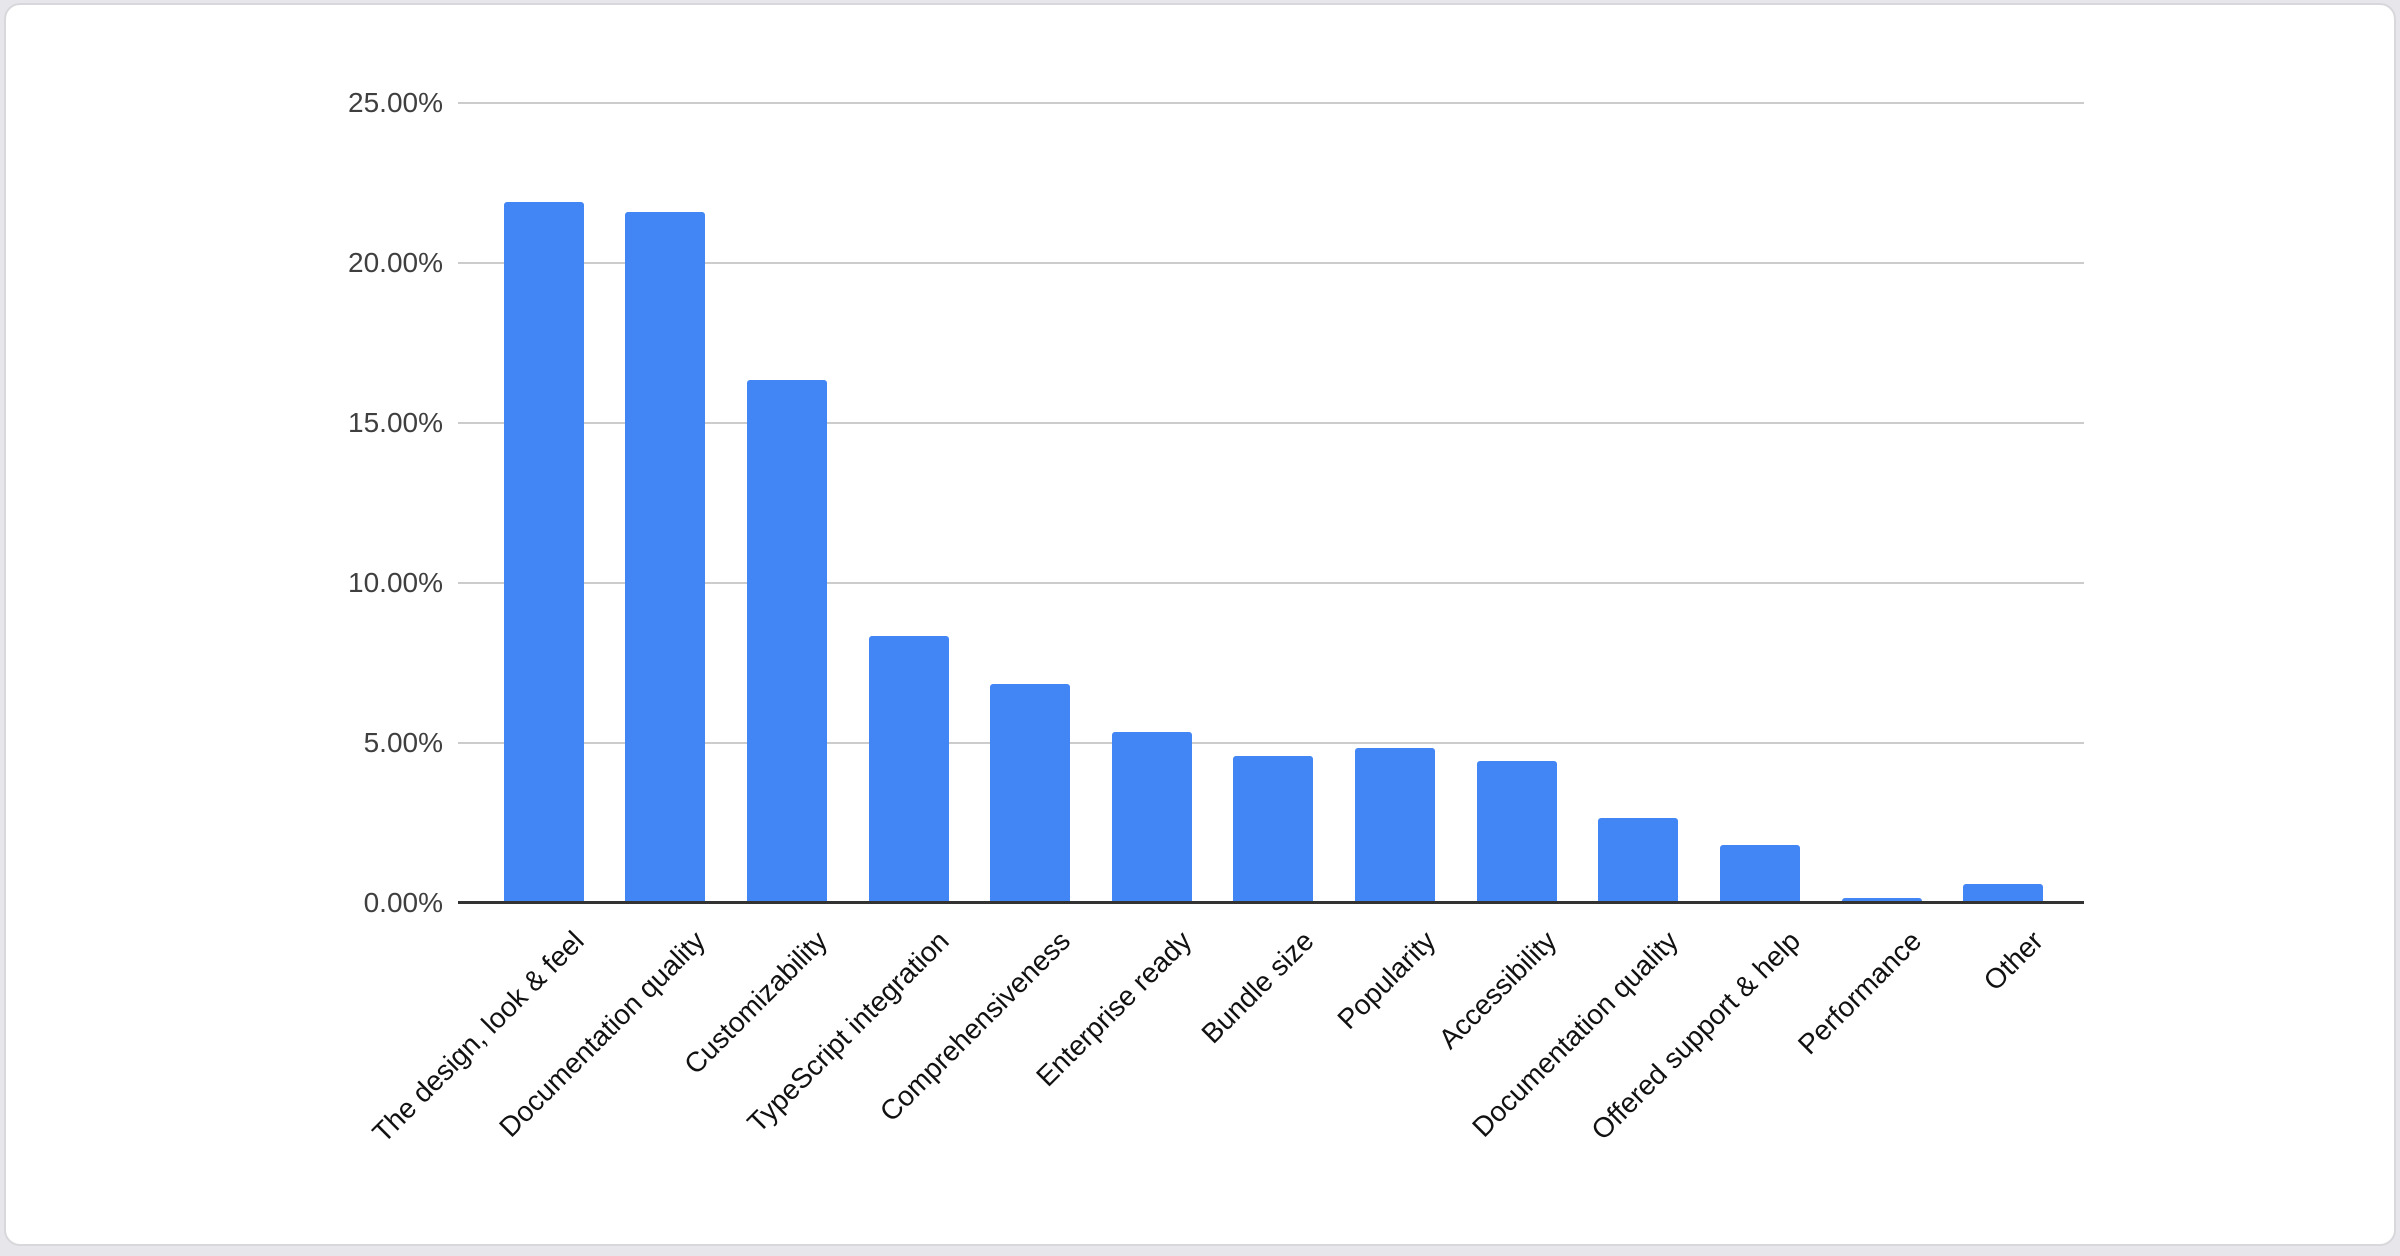 Image resolution: width=2400 pixels, height=1256 pixels. Describe the element at coordinates (1122, 597) in the screenshot. I see `bar-slot: Enterprise ready` at that location.